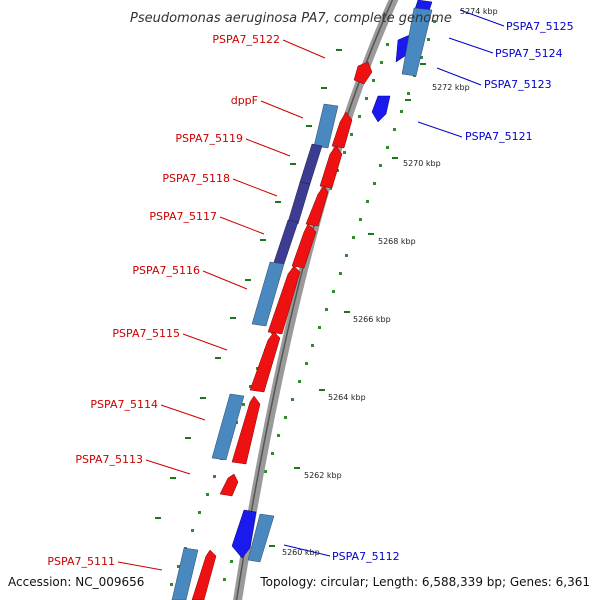  What do you see at coordinates (529, 53) in the screenshot?
I see `gene-label-reverse: PSPA7_5124` at bounding box center [529, 53].